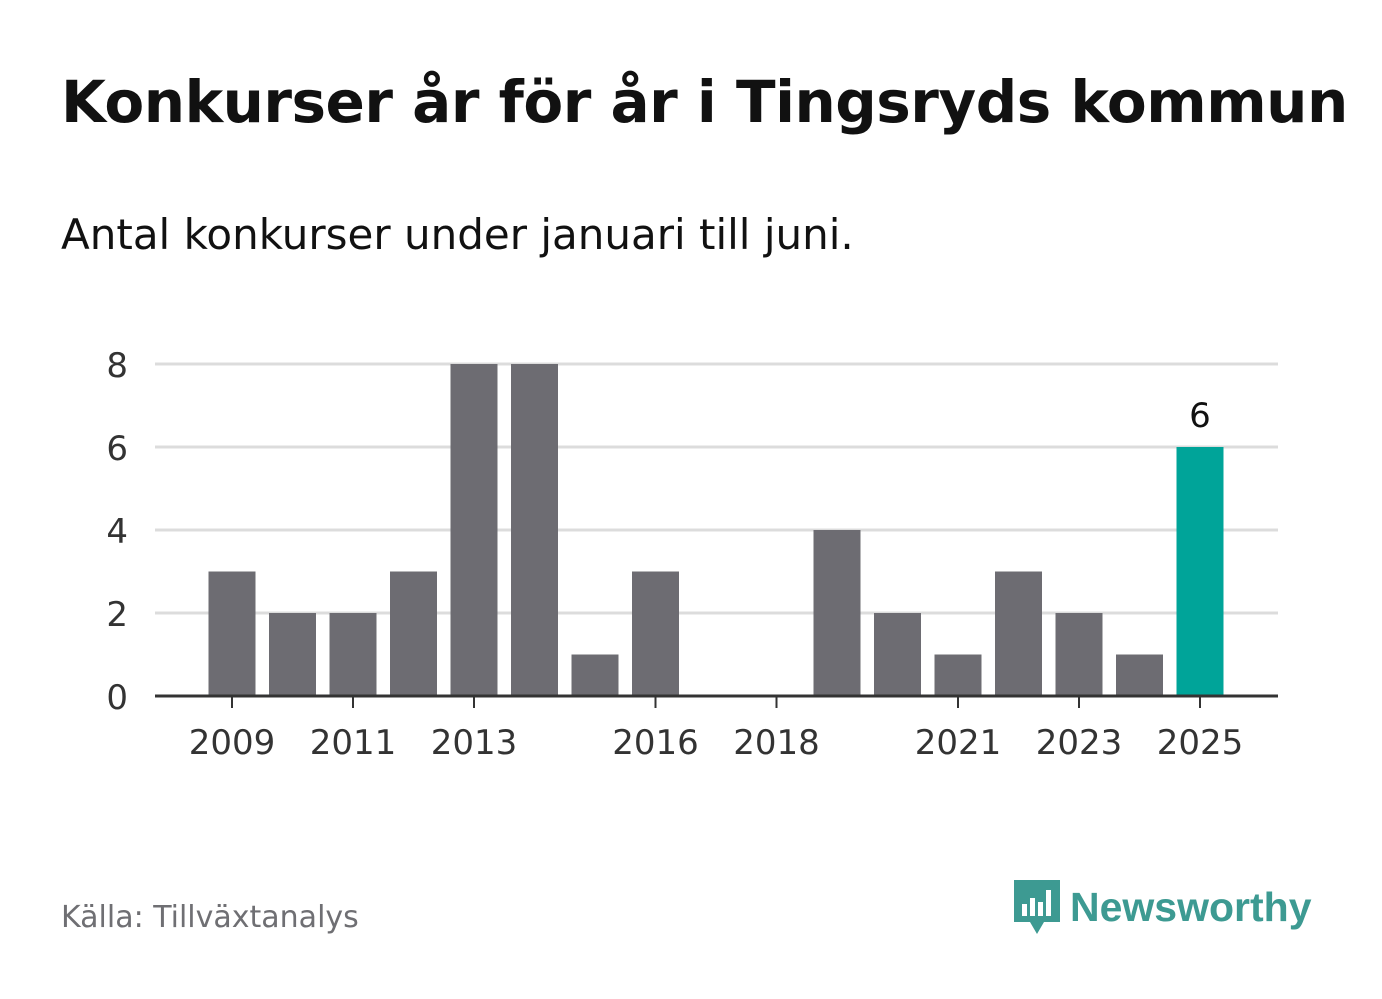  What do you see at coordinates (117, 698) in the screenshot?
I see `y-tick-label: 0` at bounding box center [117, 698].